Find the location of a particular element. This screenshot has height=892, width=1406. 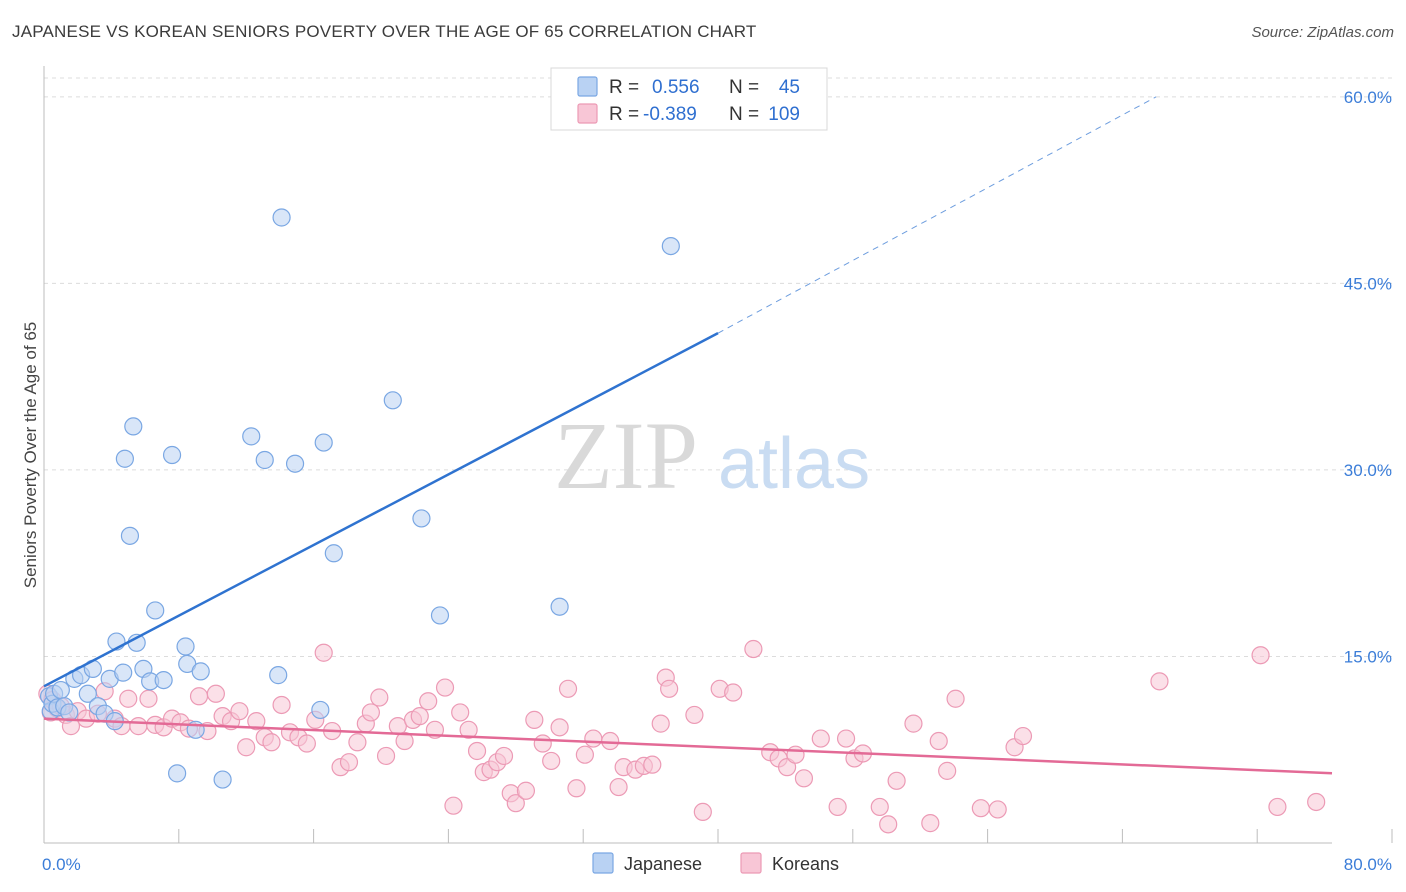

series-legend-swatch-japanese is located at coordinates (603, 863).